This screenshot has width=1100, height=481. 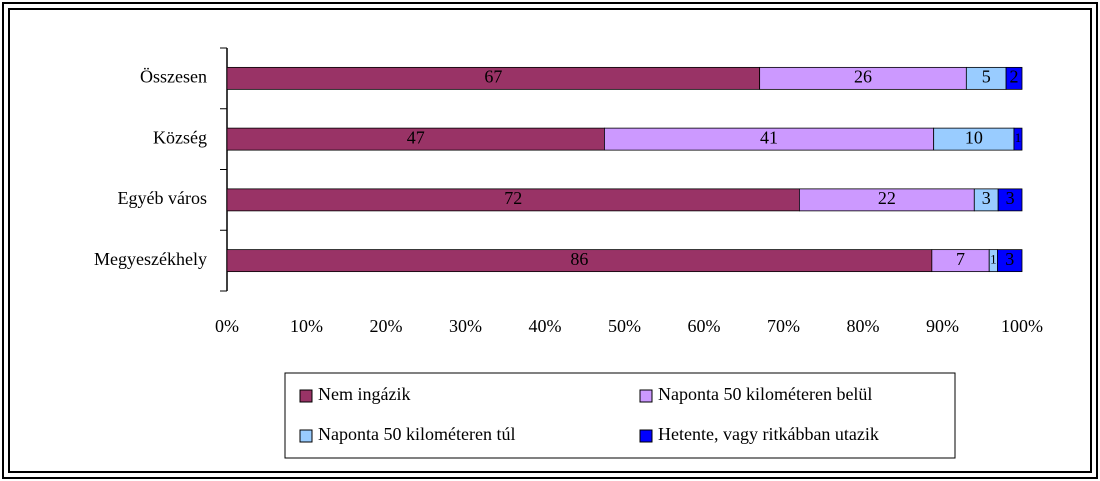 What do you see at coordinates (942, 326) in the screenshot?
I see `x-tick-label: 90%` at bounding box center [942, 326].